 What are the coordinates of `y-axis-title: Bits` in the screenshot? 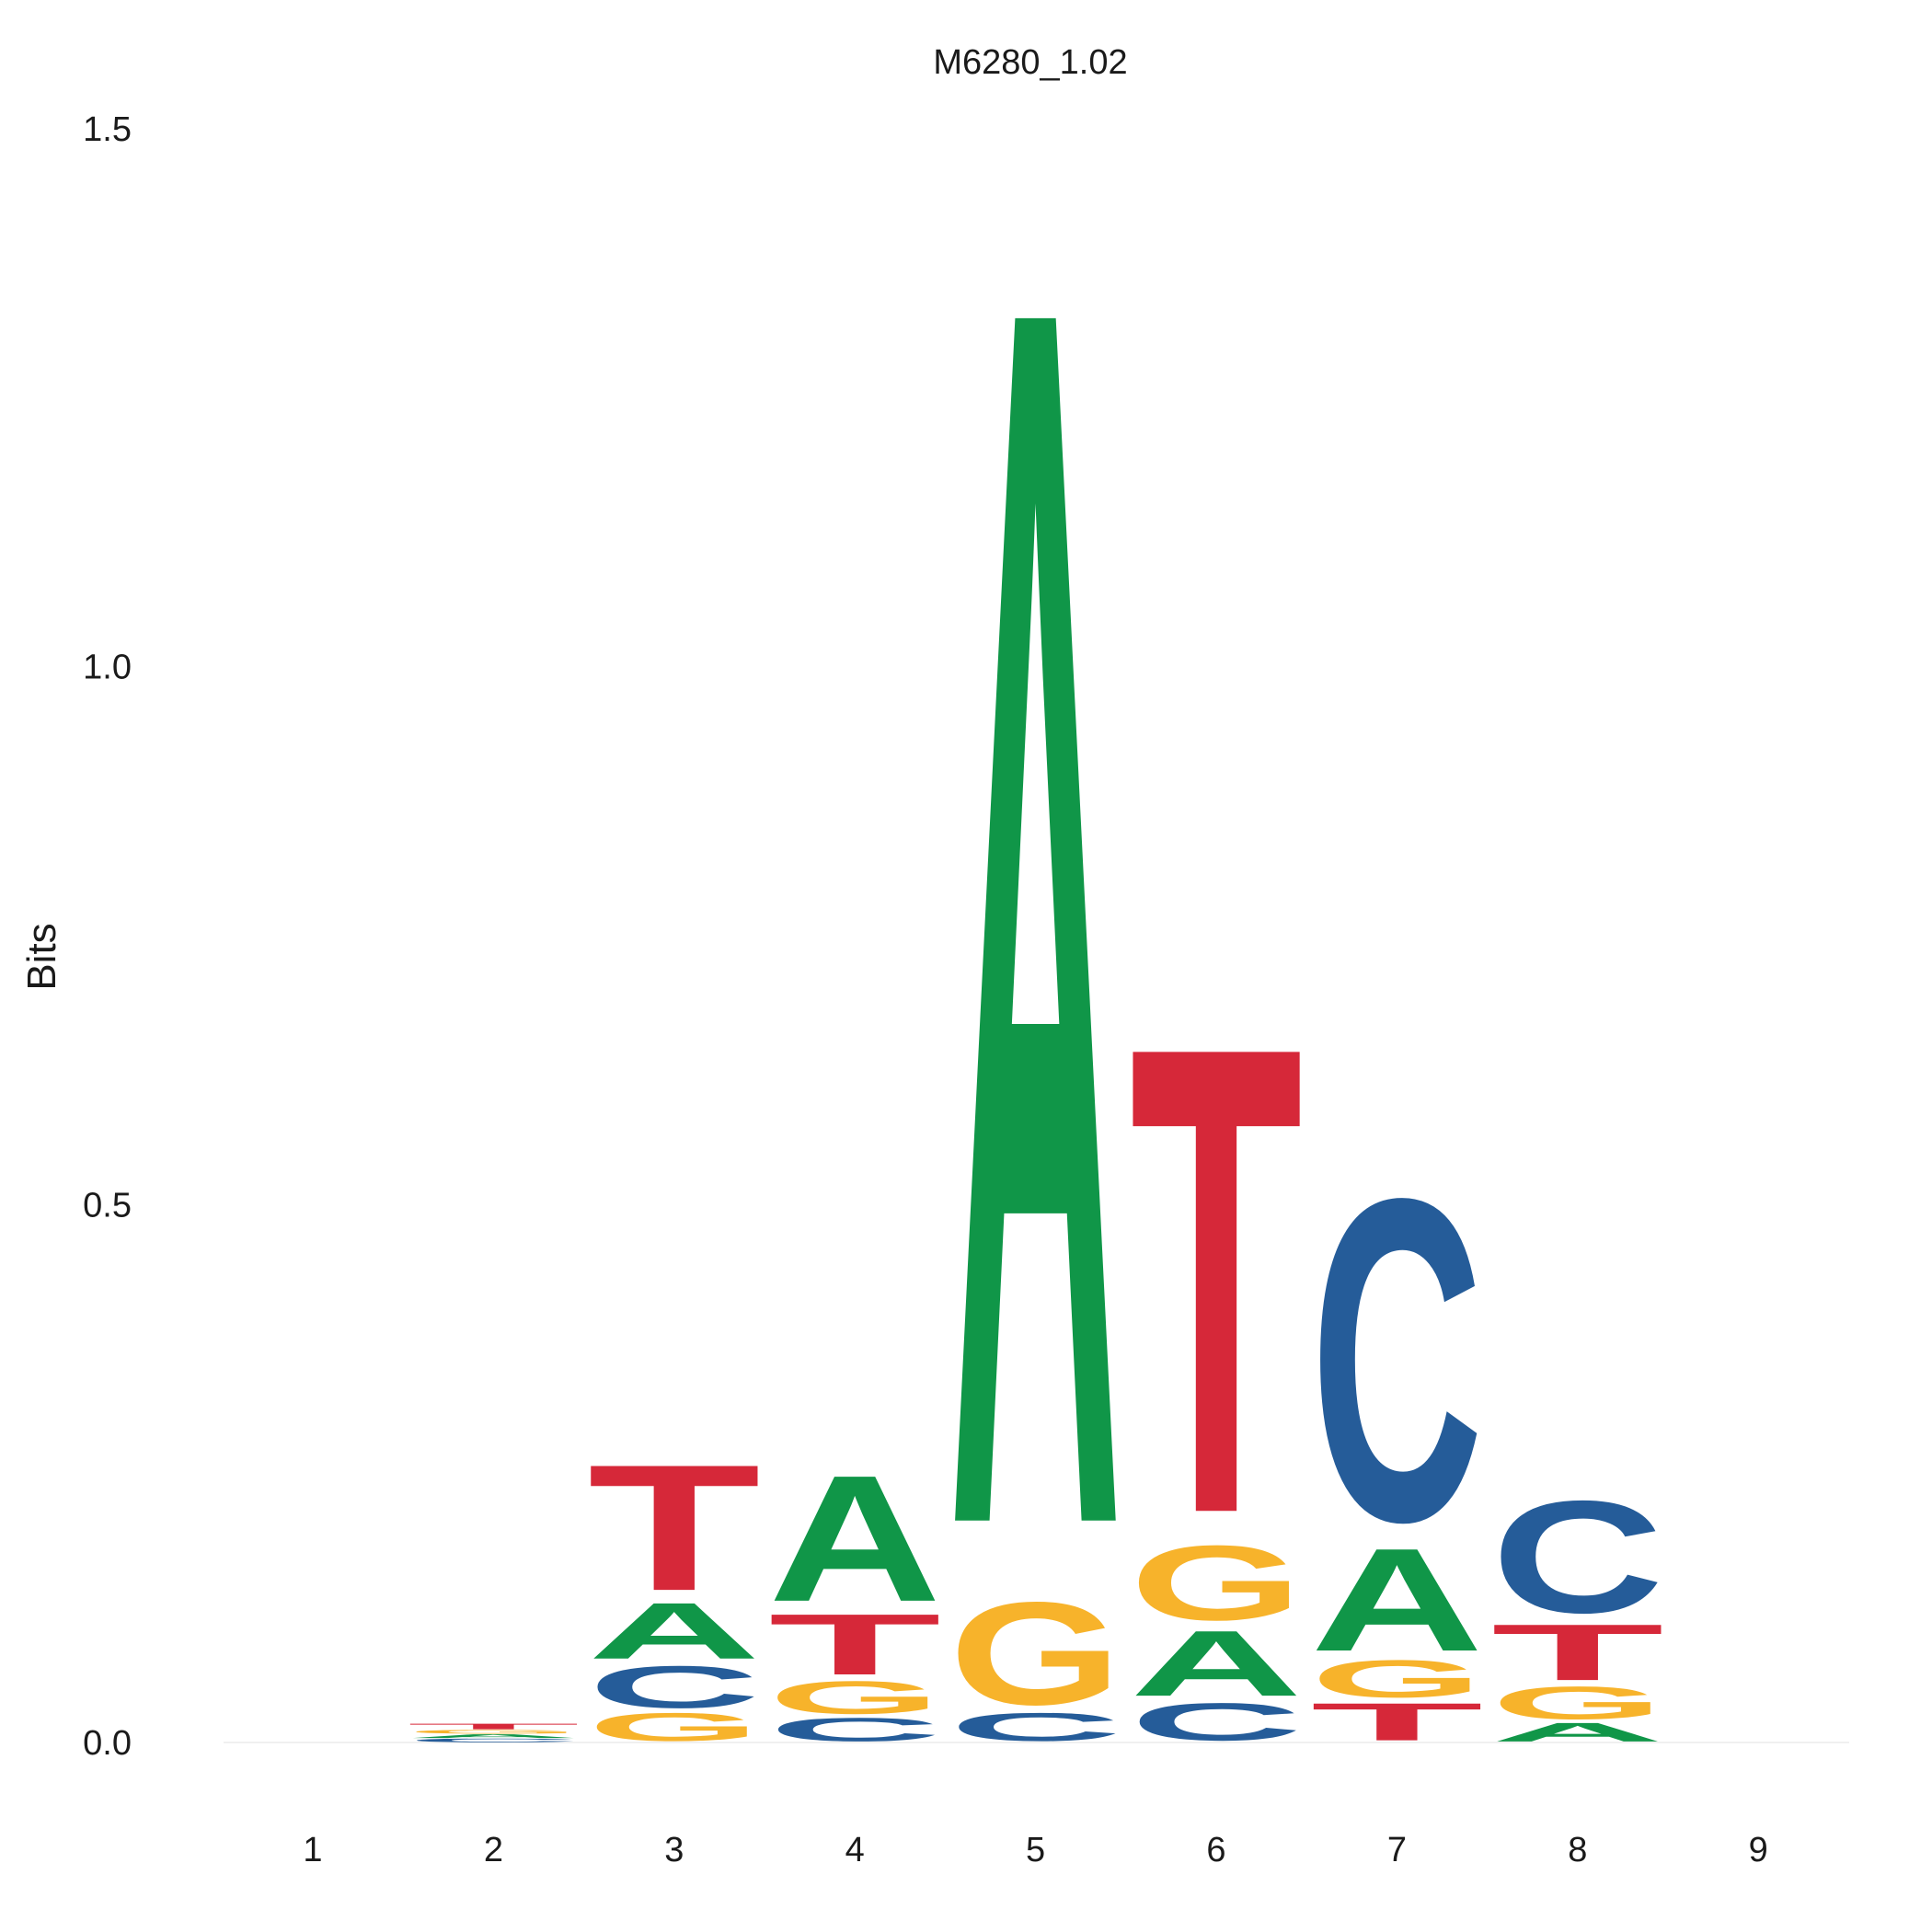 It's located at (41, 956).